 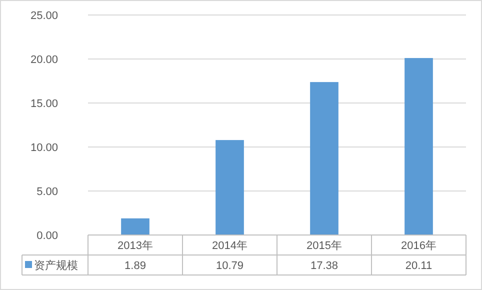 I want to click on data-label: 20.11, so click(x=418, y=266).